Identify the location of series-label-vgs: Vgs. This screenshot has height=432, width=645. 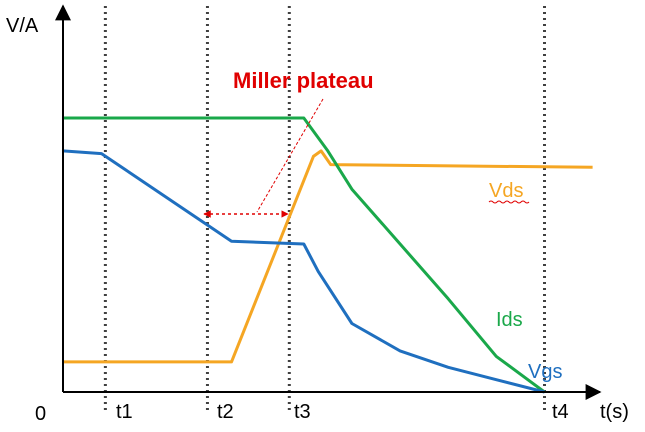
(545, 372).